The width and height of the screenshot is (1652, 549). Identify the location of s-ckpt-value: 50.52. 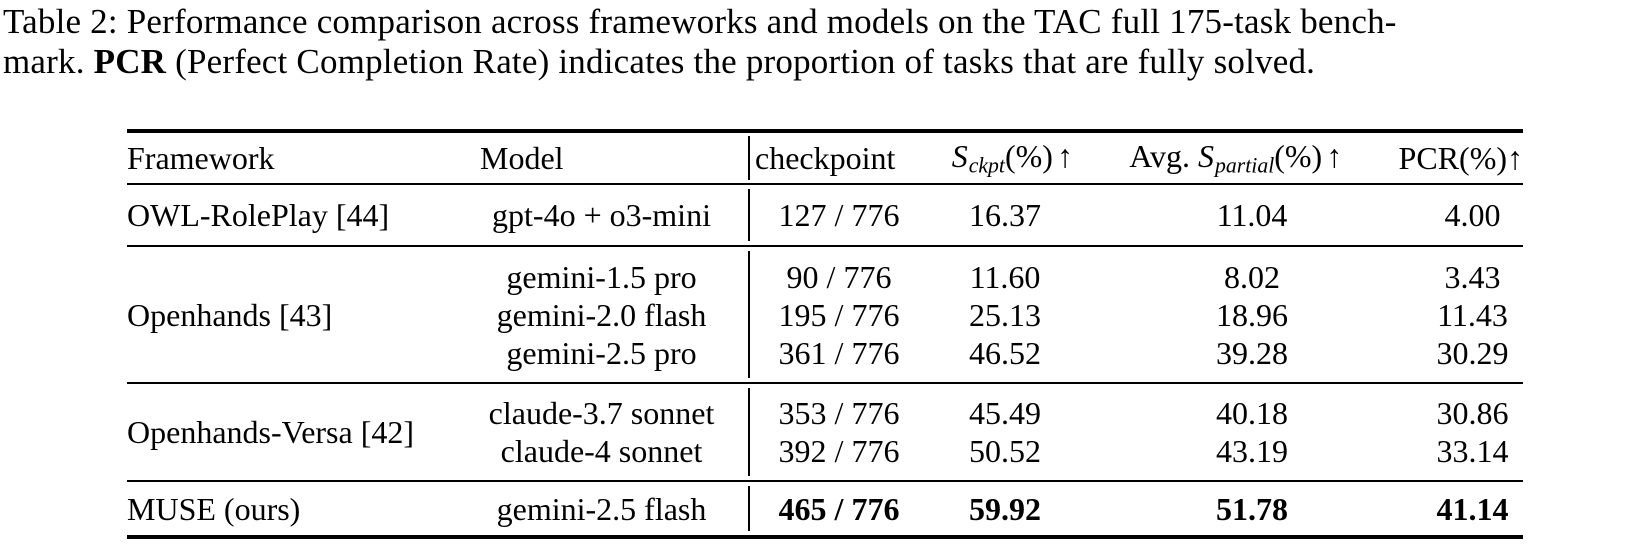
(1005, 451).